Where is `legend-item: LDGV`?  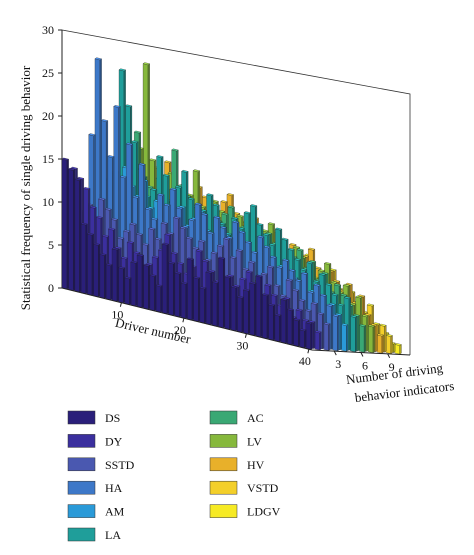
legend-item: LDGV is located at coordinates (245, 511).